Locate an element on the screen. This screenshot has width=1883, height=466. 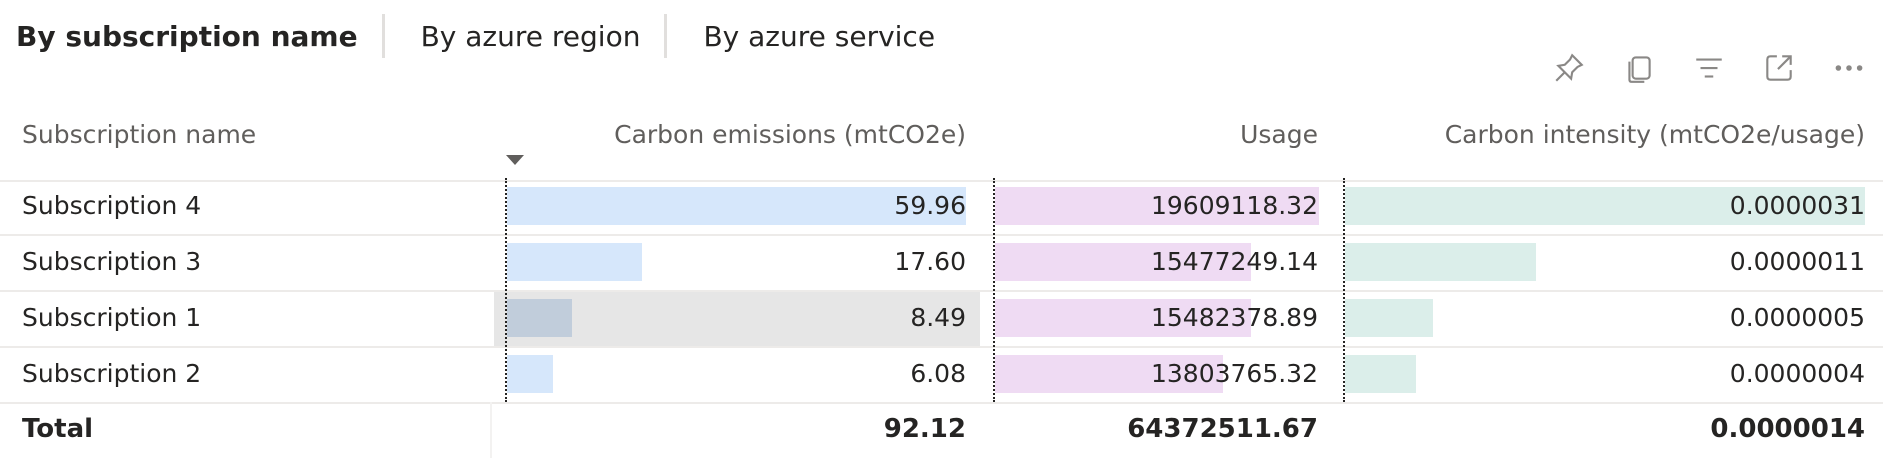
total-carbon-intensity: 0.0000014 is located at coordinates (1787, 429).